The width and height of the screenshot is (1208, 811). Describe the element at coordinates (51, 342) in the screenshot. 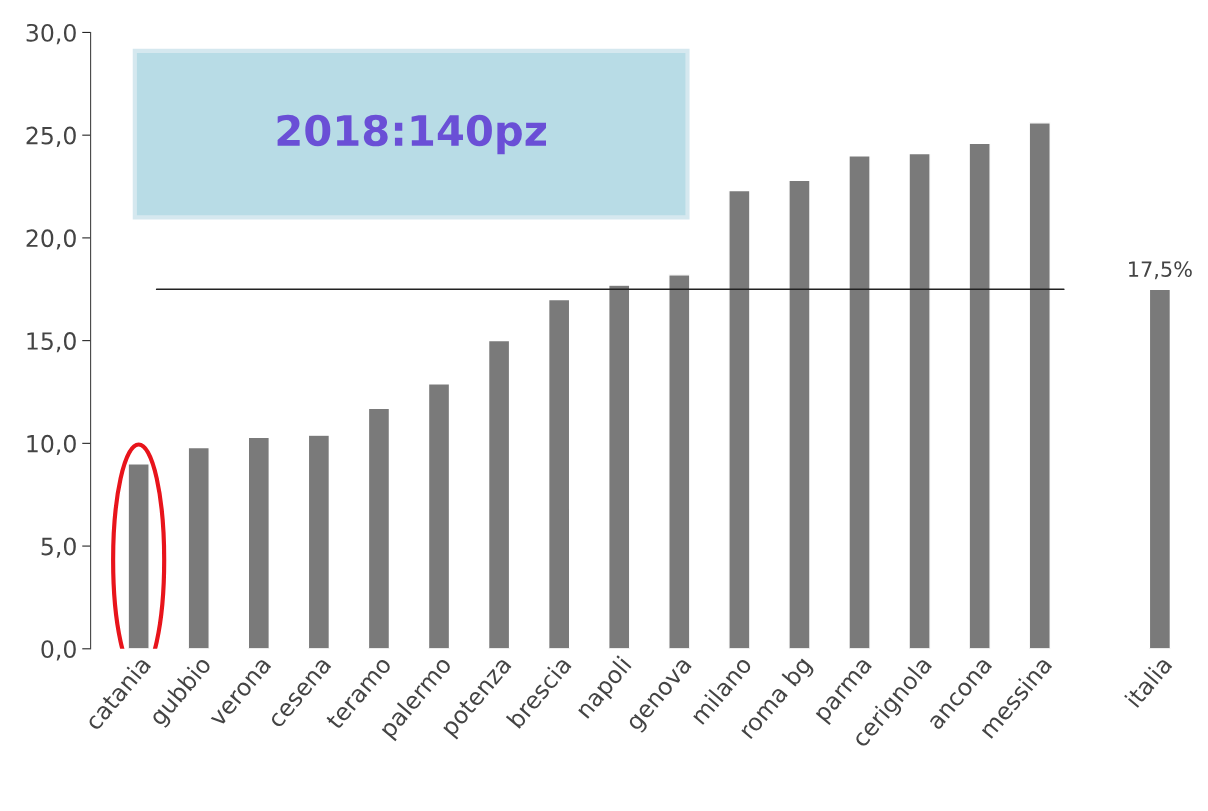

I see `y-tick-label: 15,0` at that location.